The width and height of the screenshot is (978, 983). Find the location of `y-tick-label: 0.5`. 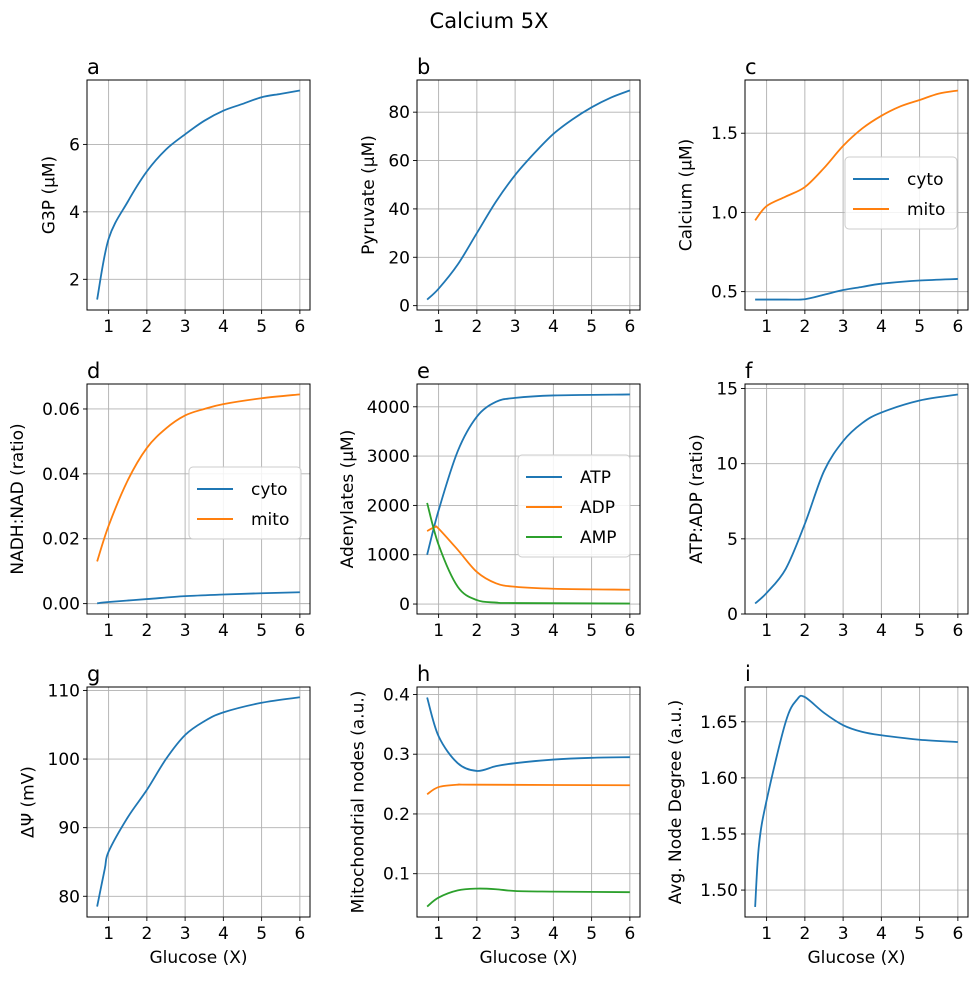

y-tick-label: 0.5 is located at coordinates (724, 293).